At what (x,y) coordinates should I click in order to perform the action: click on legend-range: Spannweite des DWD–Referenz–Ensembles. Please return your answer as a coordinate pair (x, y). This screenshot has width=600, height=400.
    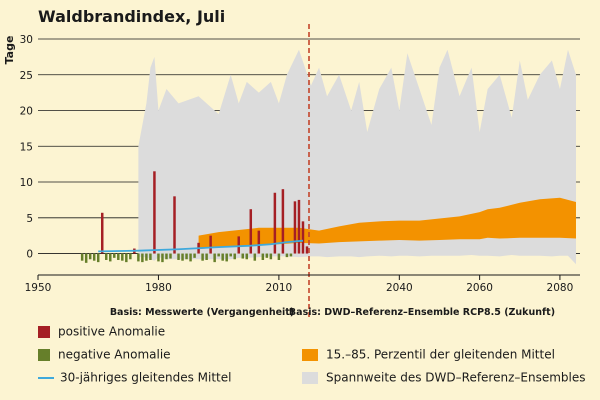
    Looking at the image, I should click on (444, 377).